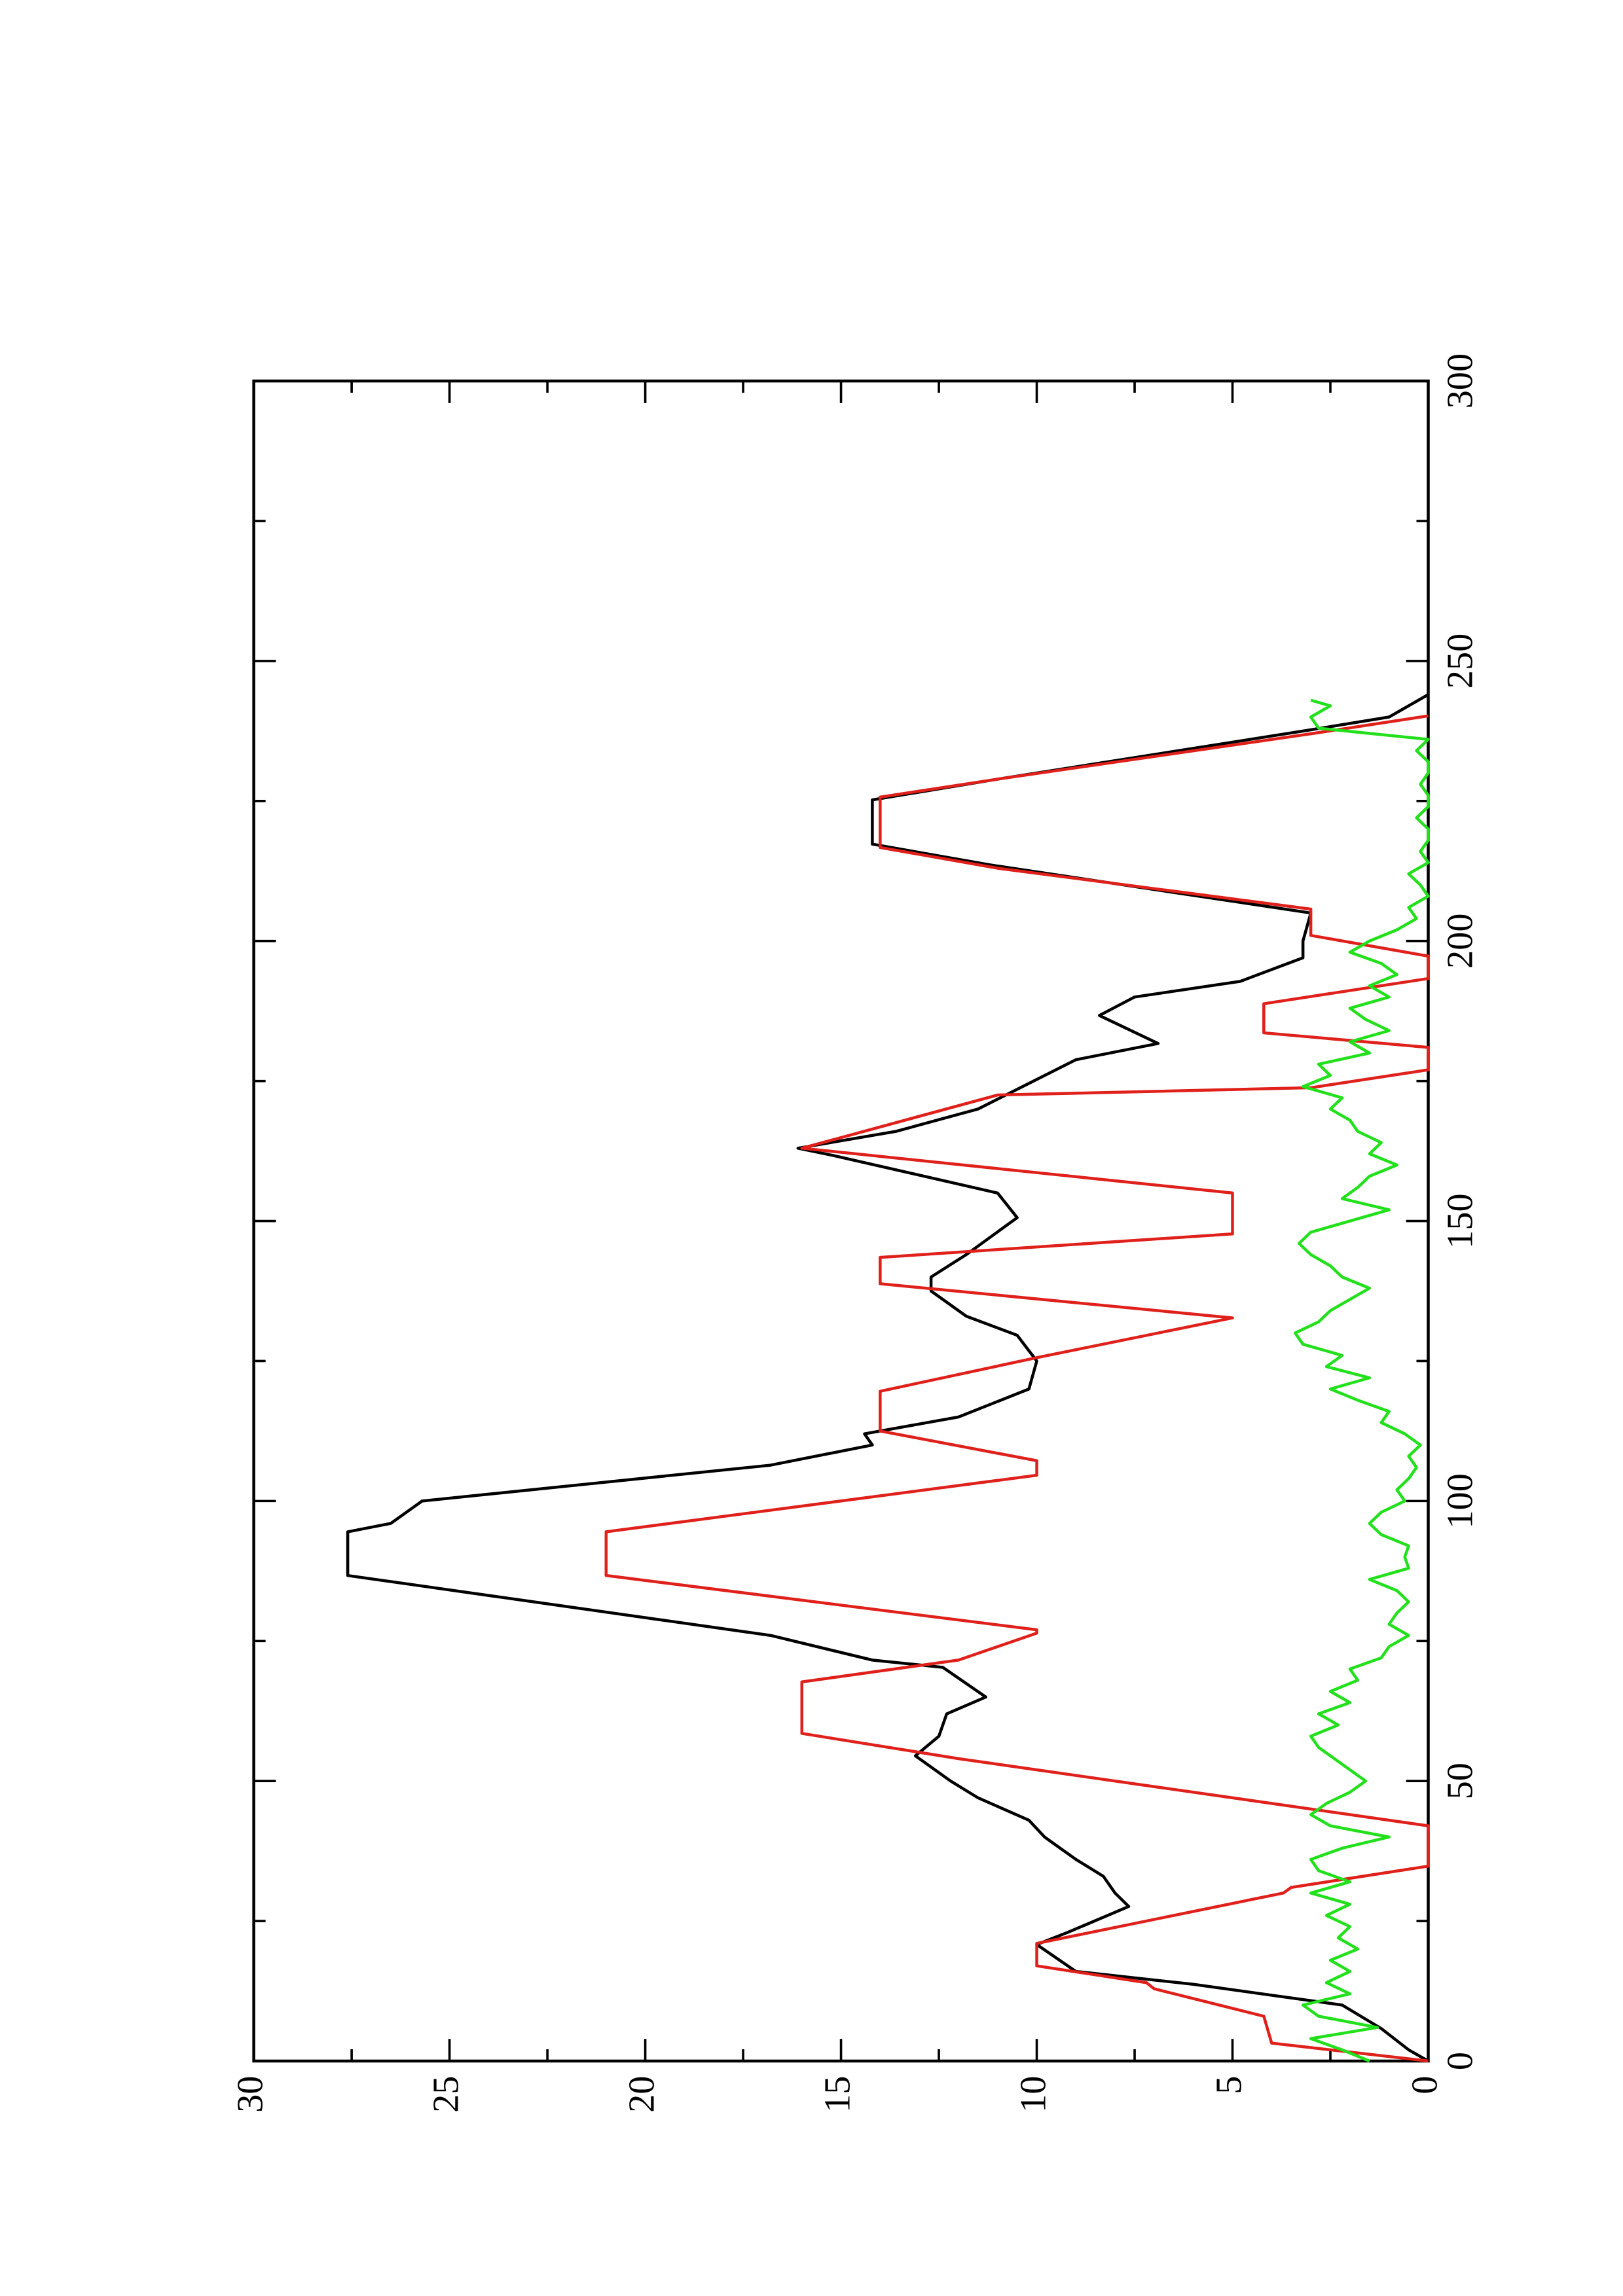  I want to click on x-tick-label: 200, so click(1460, 940).